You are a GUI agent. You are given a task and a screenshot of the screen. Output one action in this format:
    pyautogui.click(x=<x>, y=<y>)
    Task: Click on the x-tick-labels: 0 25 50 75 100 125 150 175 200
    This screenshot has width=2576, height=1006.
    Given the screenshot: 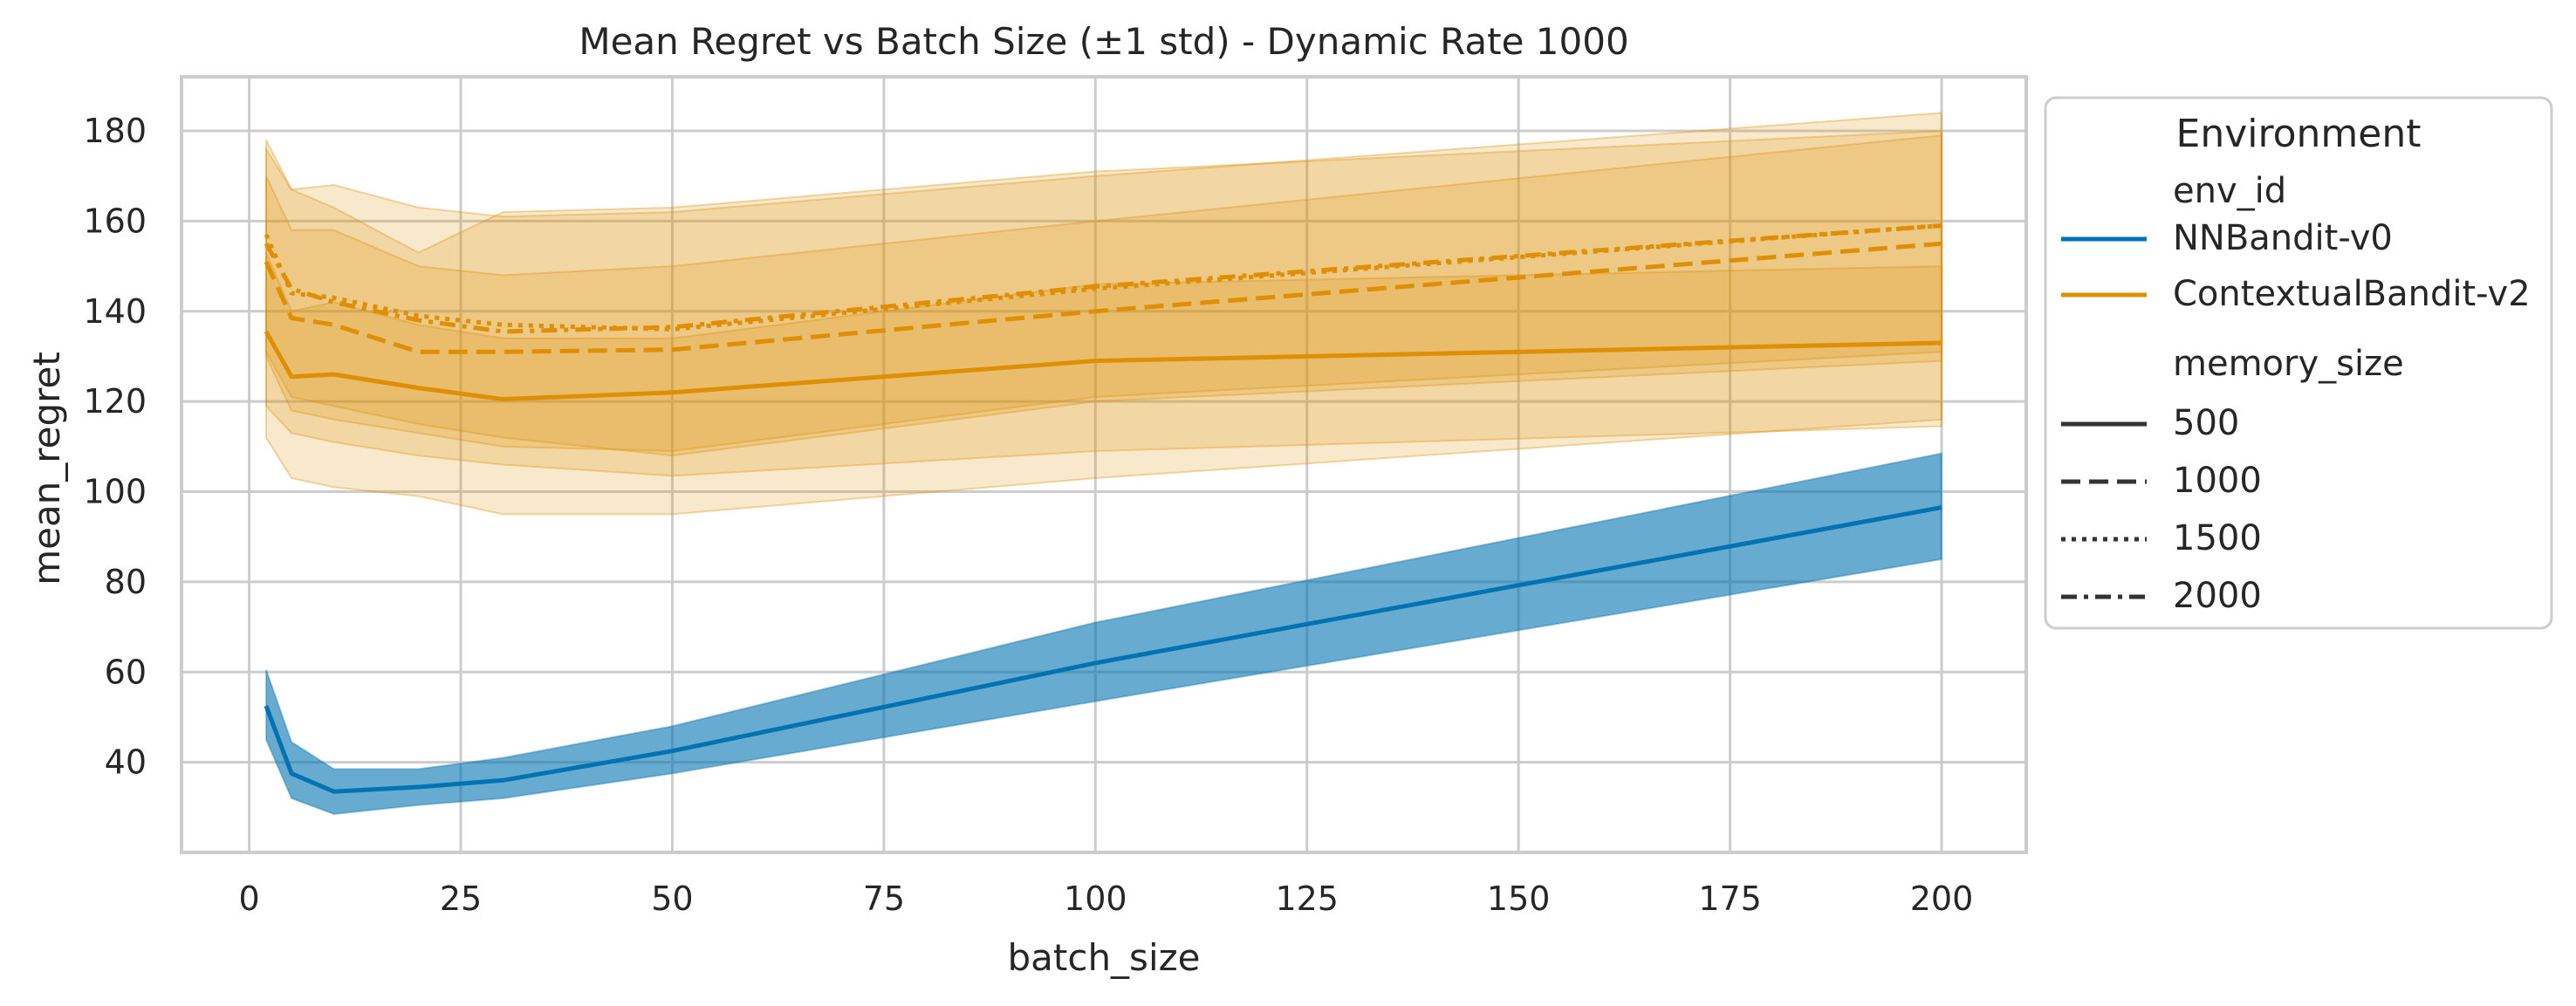 What is the action you would take?
    pyautogui.click(x=1106, y=898)
    